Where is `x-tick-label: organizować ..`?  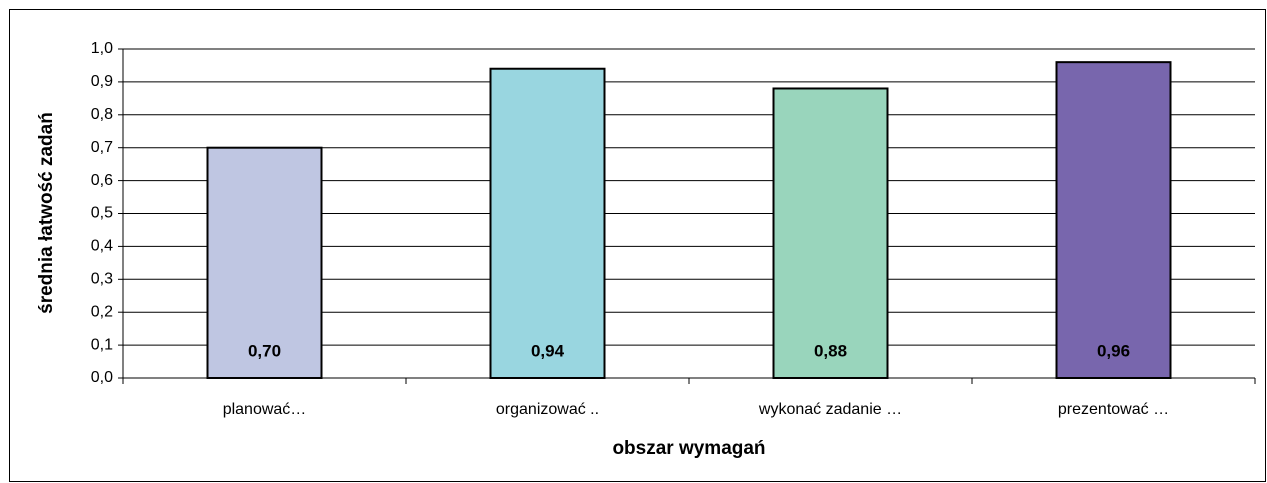
x-tick-label: organizować .. is located at coordinates (547, 409).